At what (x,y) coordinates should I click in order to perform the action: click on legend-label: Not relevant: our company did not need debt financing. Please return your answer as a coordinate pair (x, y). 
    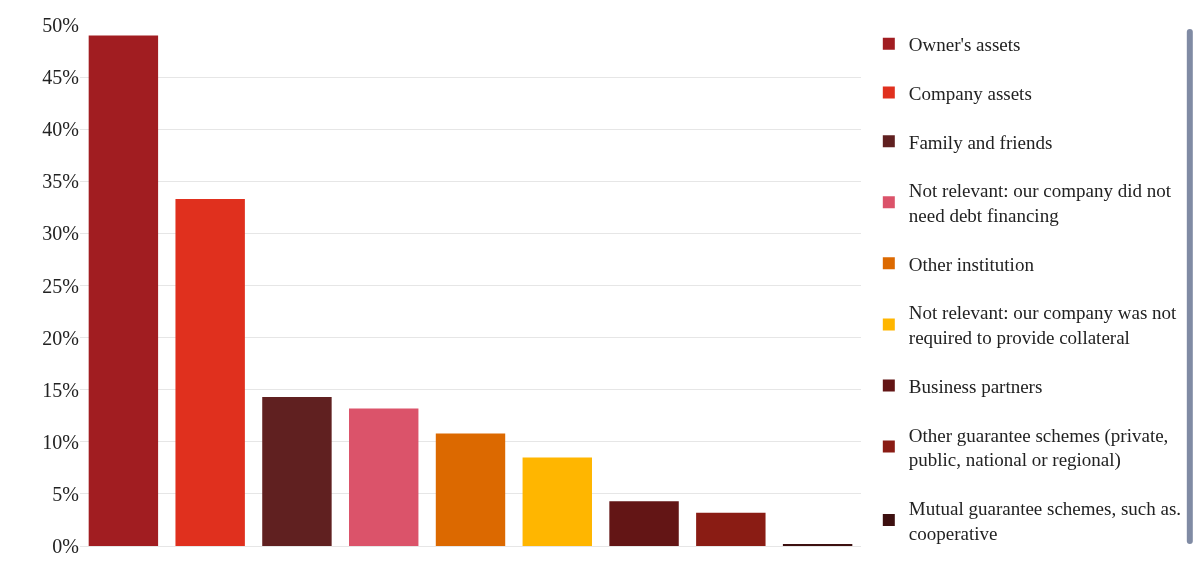
    Looking at the image, I should click on (1040, 203).